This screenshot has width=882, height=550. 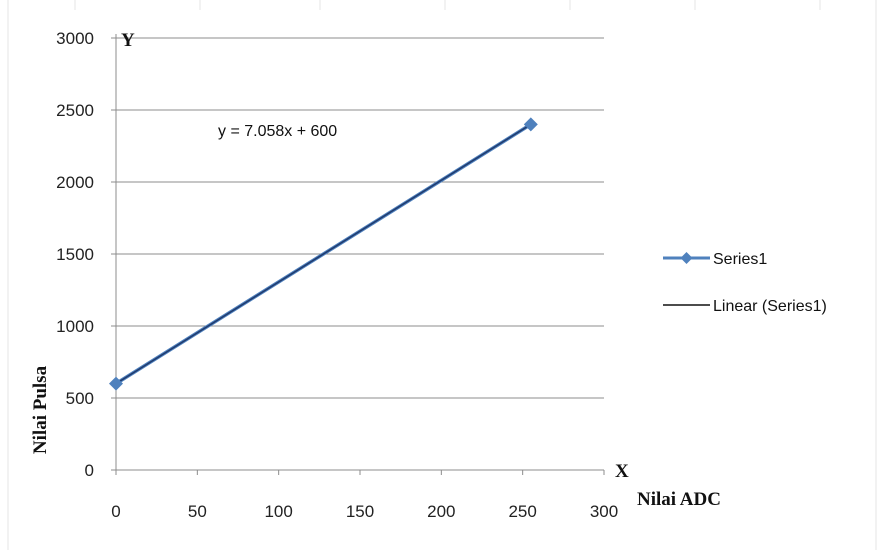 What do you see at coordinates (441, 511) in the screenshot?
I see `x-tick-label-200: 200` at bounding box center [441, 511].